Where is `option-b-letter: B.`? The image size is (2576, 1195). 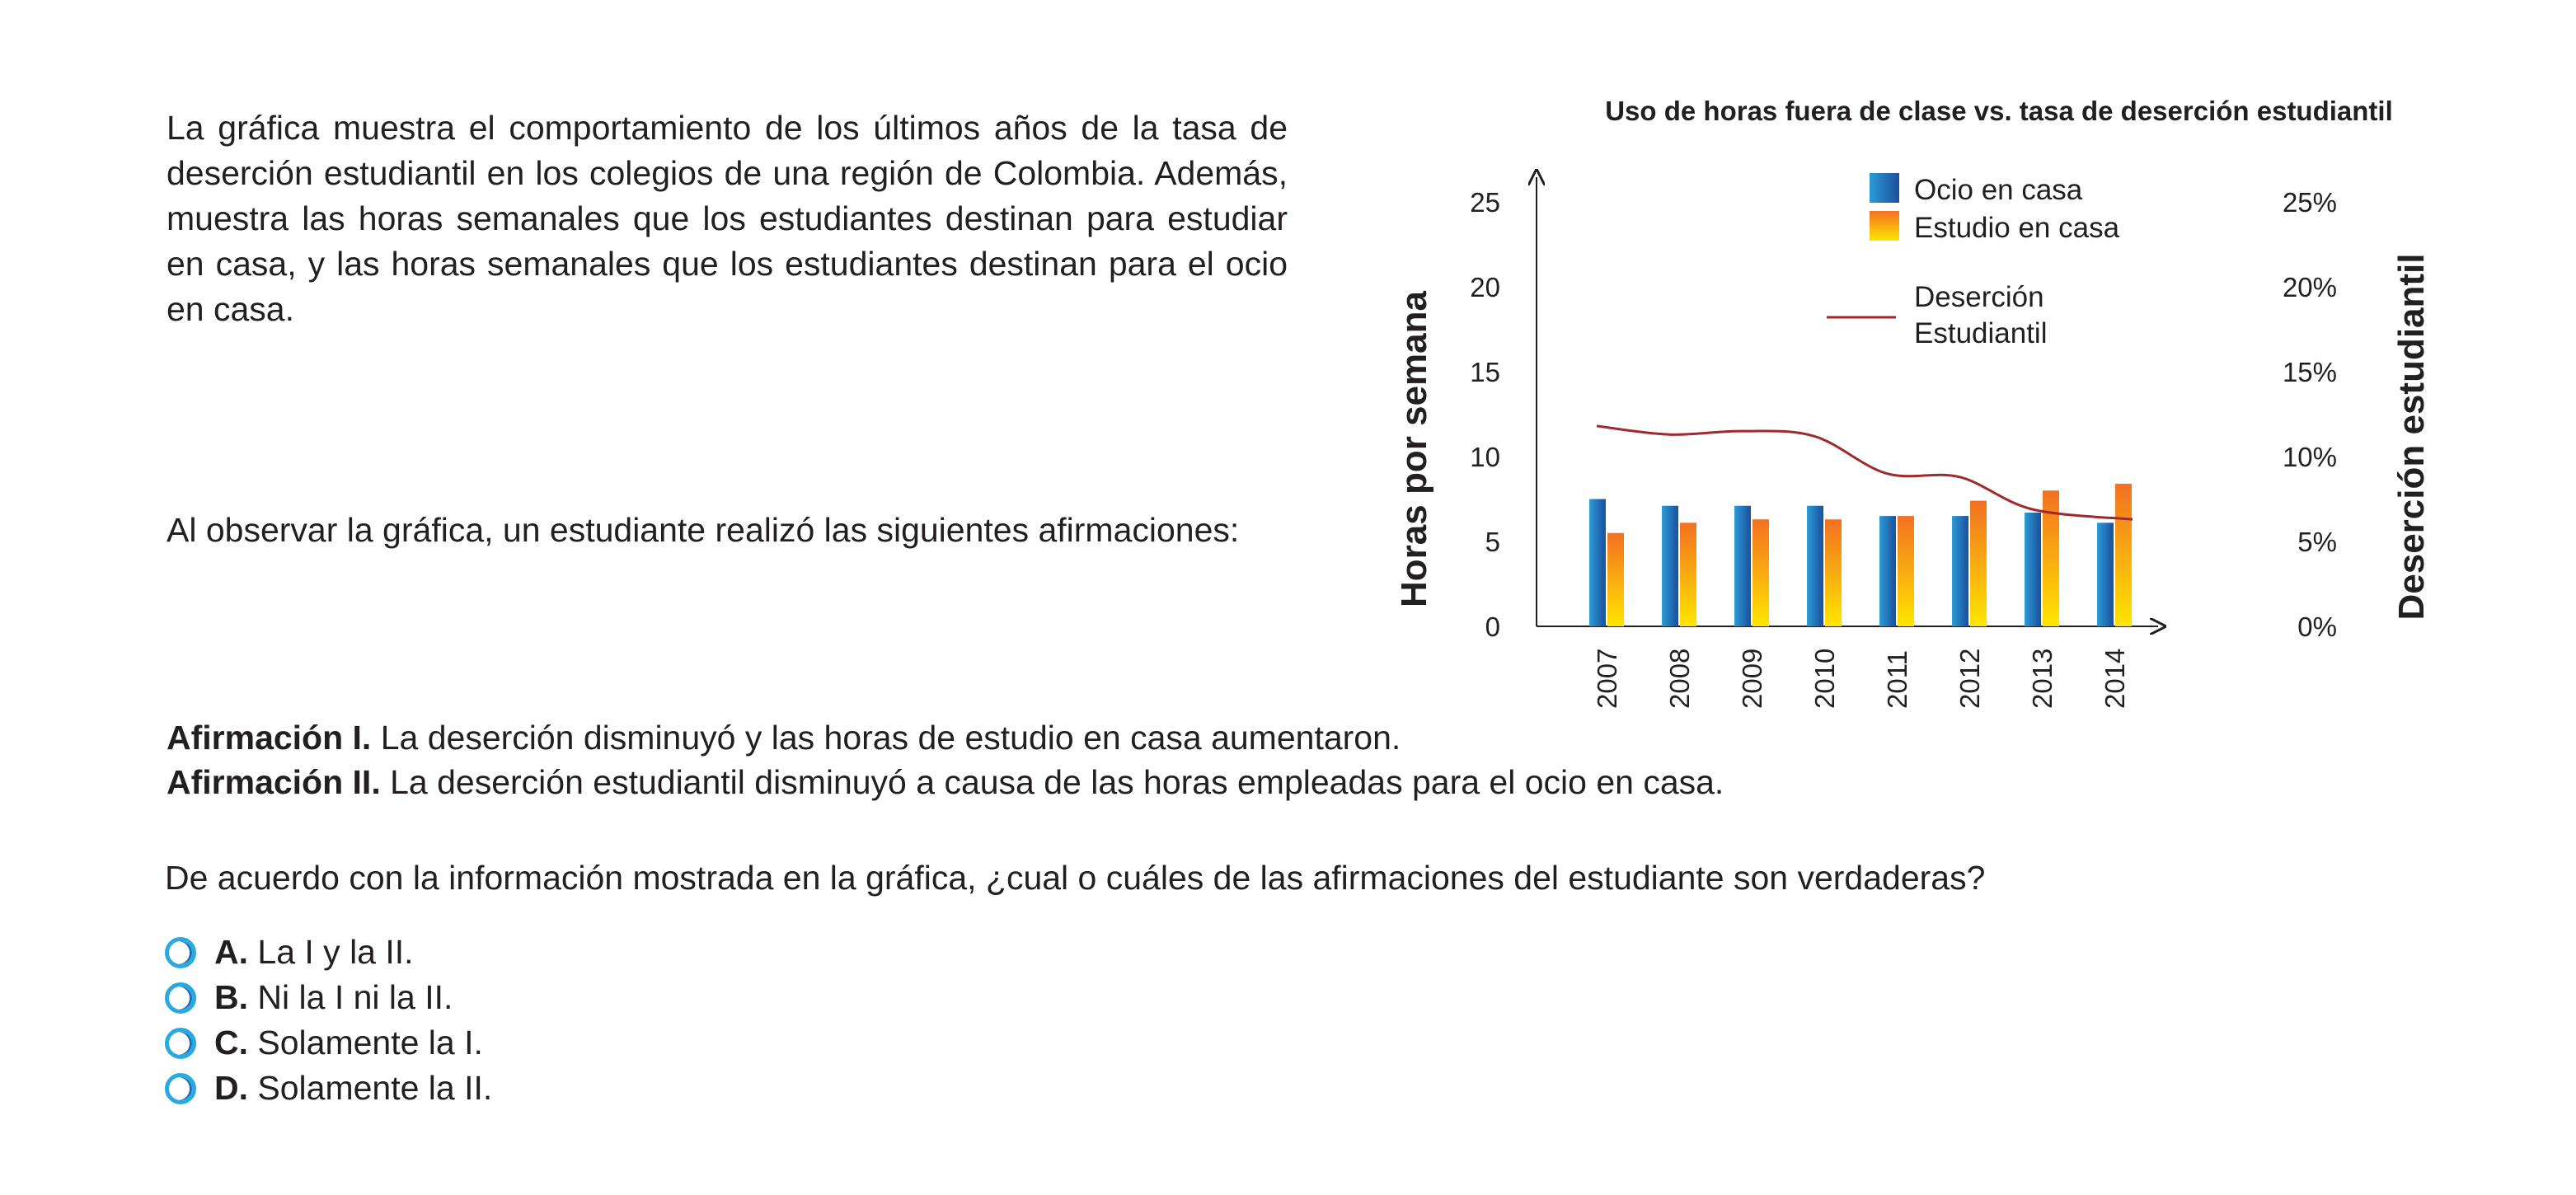 option-b-letter: B. is located at coordinates (231, 997).